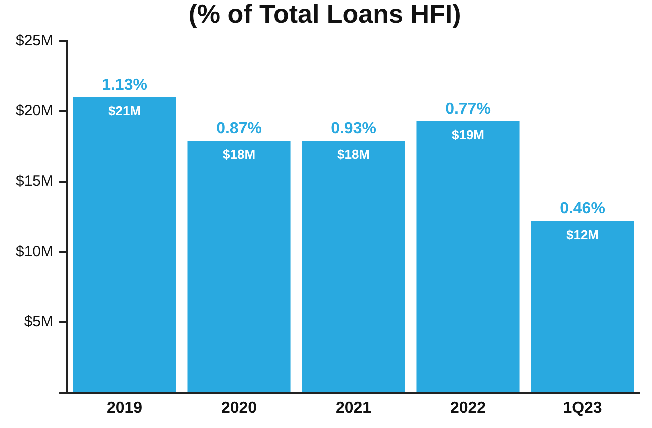 The image size is (652, 428). What do you see at coordinates (582, 408) in the screenshot?
I see `x-tick-label: 1Q23` at bounding box center [582, 408].